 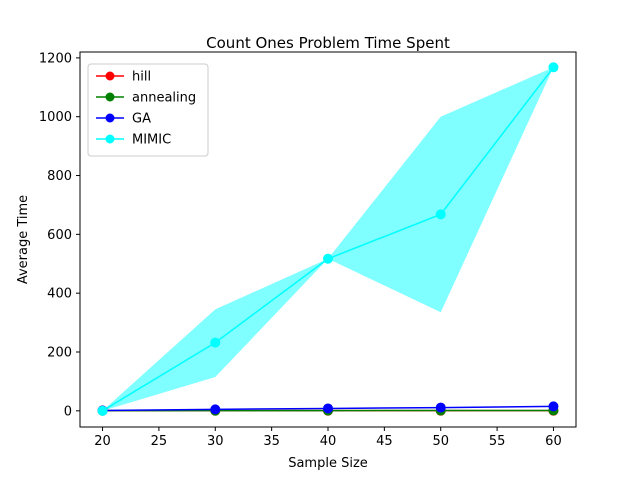 What do you see at coordinates (23, 239) in the screenshot?
I see `y-axis-label: Average Time` at bounding box center [23, 239].